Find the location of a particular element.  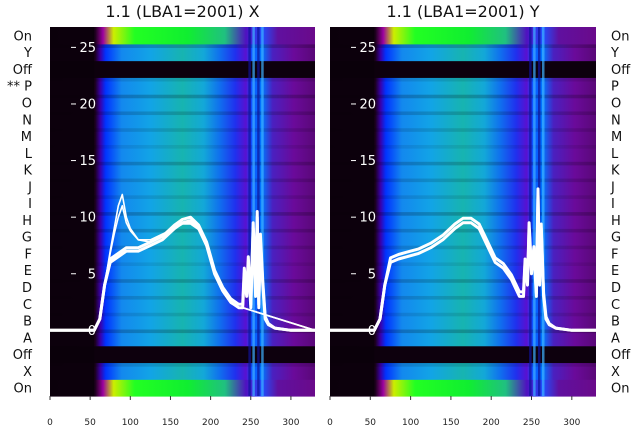

row-label: D is located at coordinates (616, 288).